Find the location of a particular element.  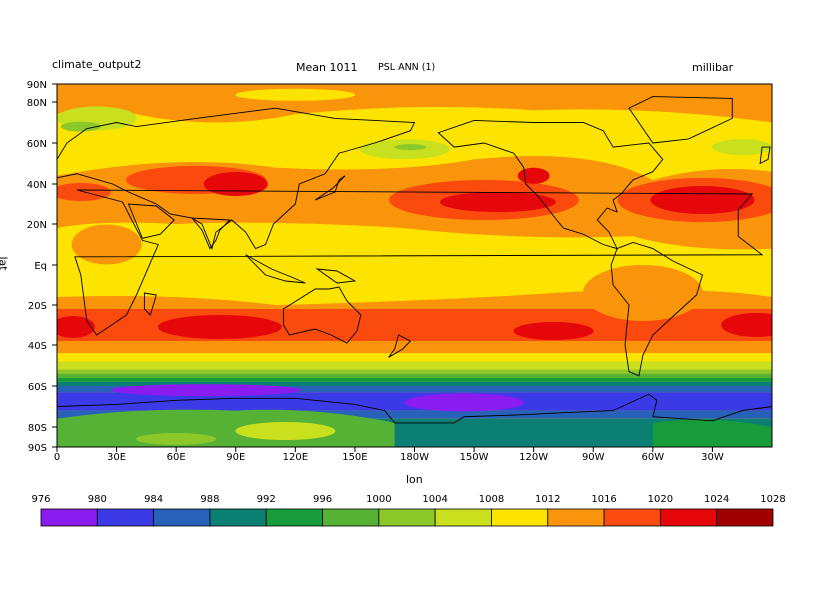

high-cell-pacific-north is located at coordinates (497, 202).